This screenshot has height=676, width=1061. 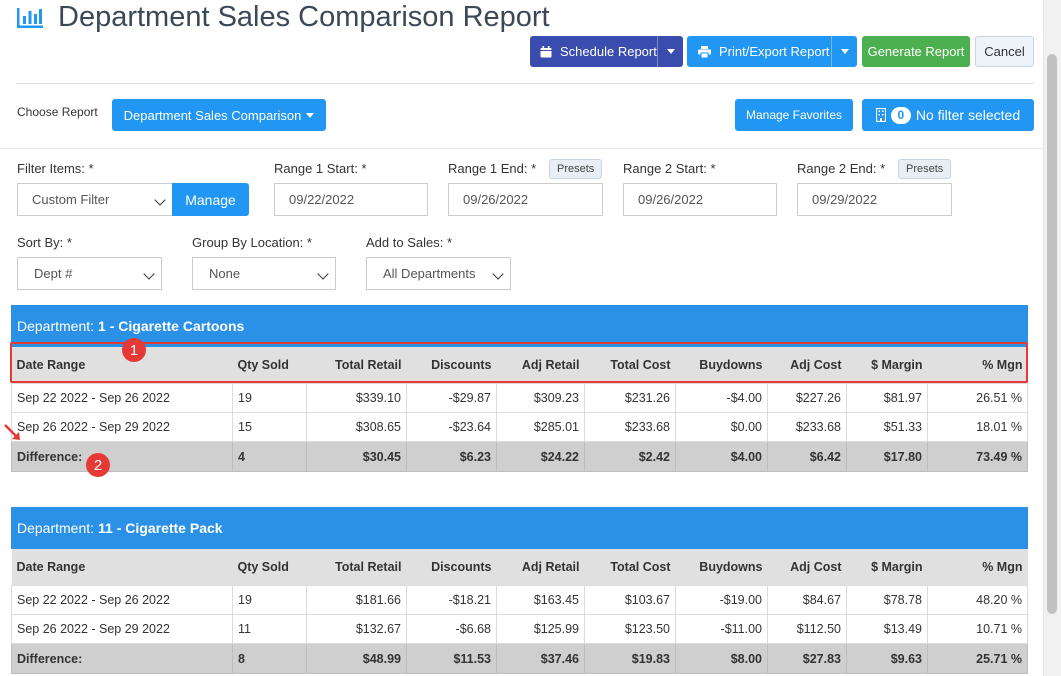 I want to click on cell-buydowns: -$4.00, so click(x=721, y=398).